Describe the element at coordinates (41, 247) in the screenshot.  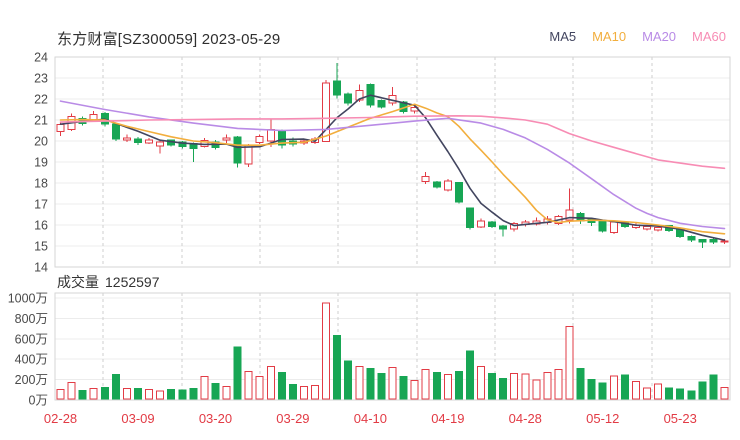
I see `svg-text: 15` at that location.